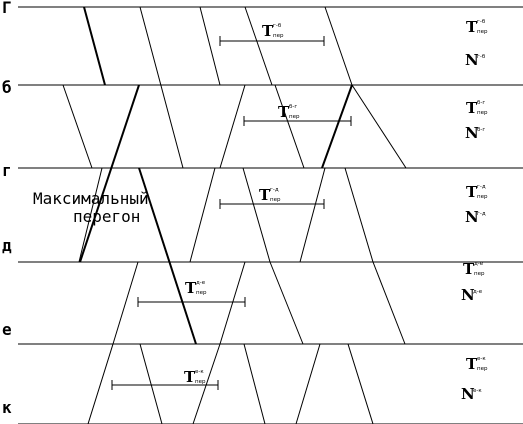 The height and width of the screenshot is (424, 523). I want to click on right-t-label-1: T г-б пер, so click(477, 27).